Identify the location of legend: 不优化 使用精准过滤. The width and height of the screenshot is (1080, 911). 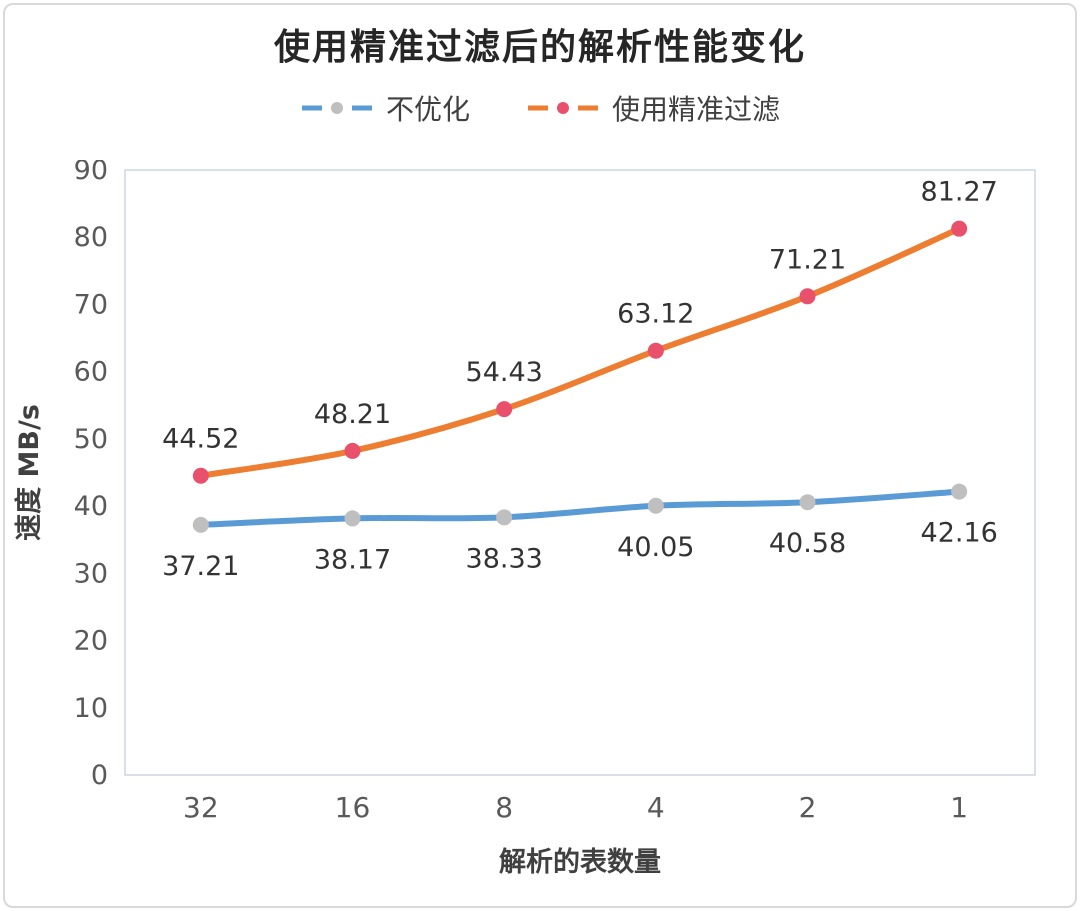
(540, 108).